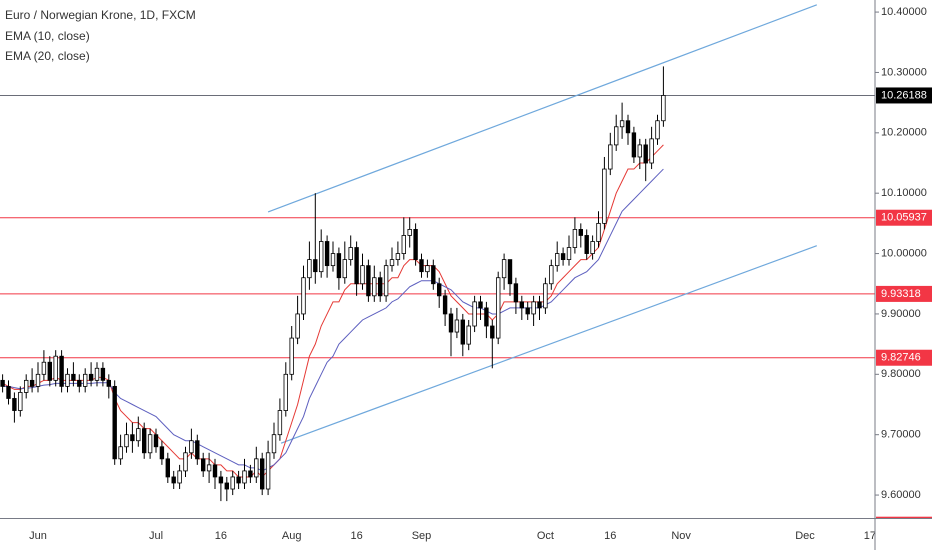 Image resolution: width=932 pixels, height=550 pixels. What do you see at coordinates (904, 253) in the screenshot?
I see `y-tick-label: 10.00000` at bounding box center [904, 253].